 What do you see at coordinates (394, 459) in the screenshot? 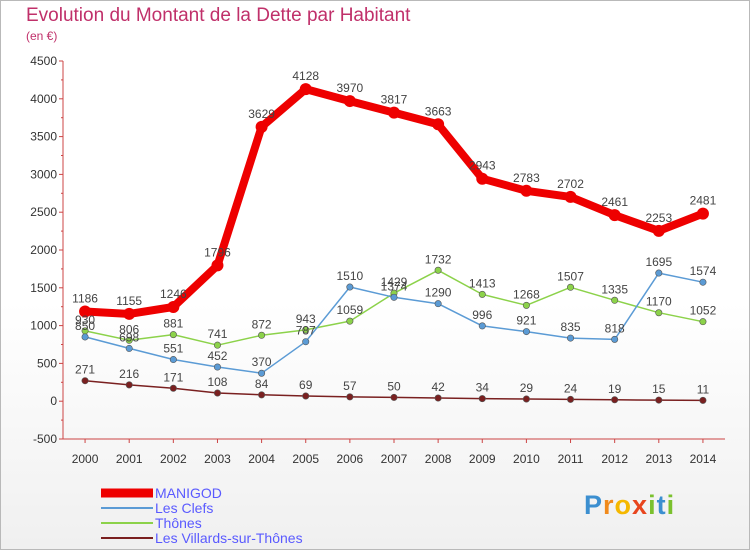
I see `x-tick-label: 2007` at bounding box center [394, 459].